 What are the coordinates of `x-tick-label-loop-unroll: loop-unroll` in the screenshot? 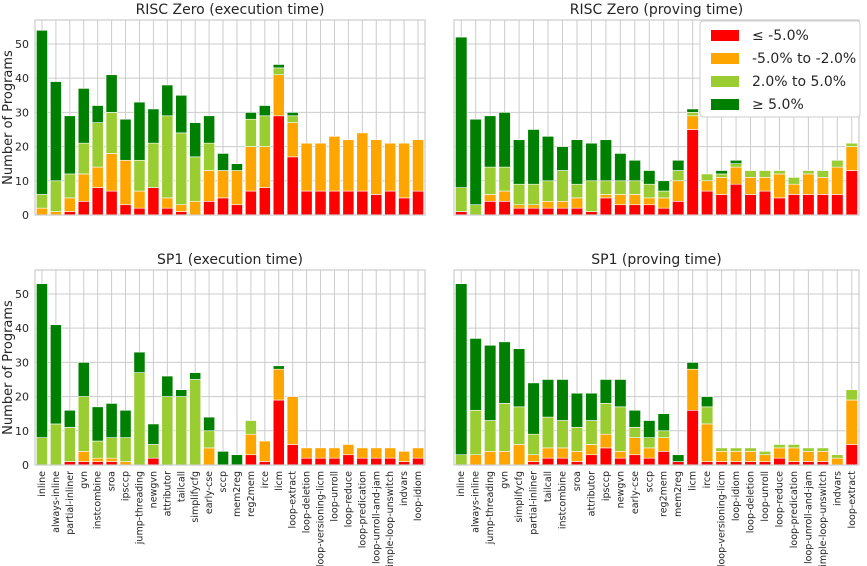 It's located at (334, 496).